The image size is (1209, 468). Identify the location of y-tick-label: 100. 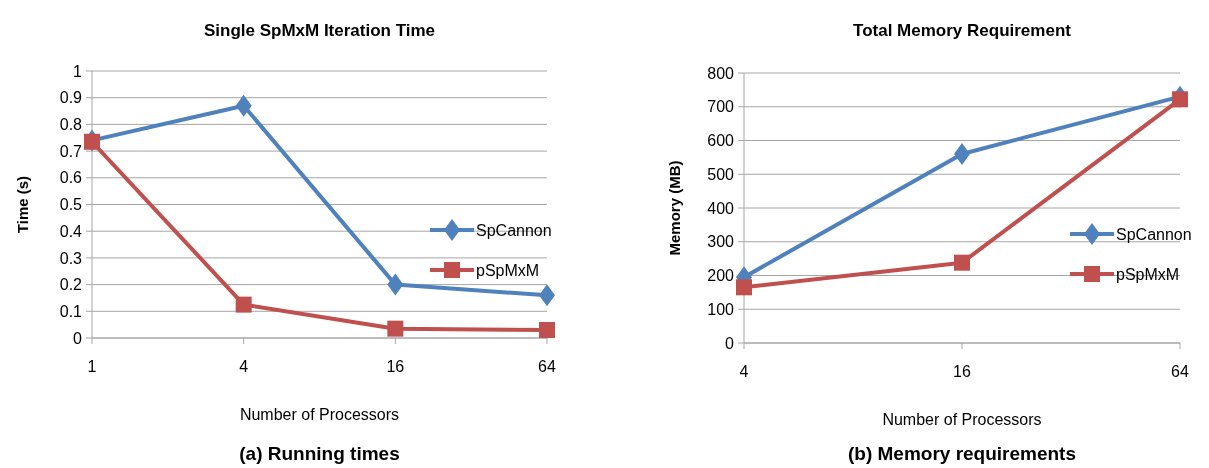
(721, 309).